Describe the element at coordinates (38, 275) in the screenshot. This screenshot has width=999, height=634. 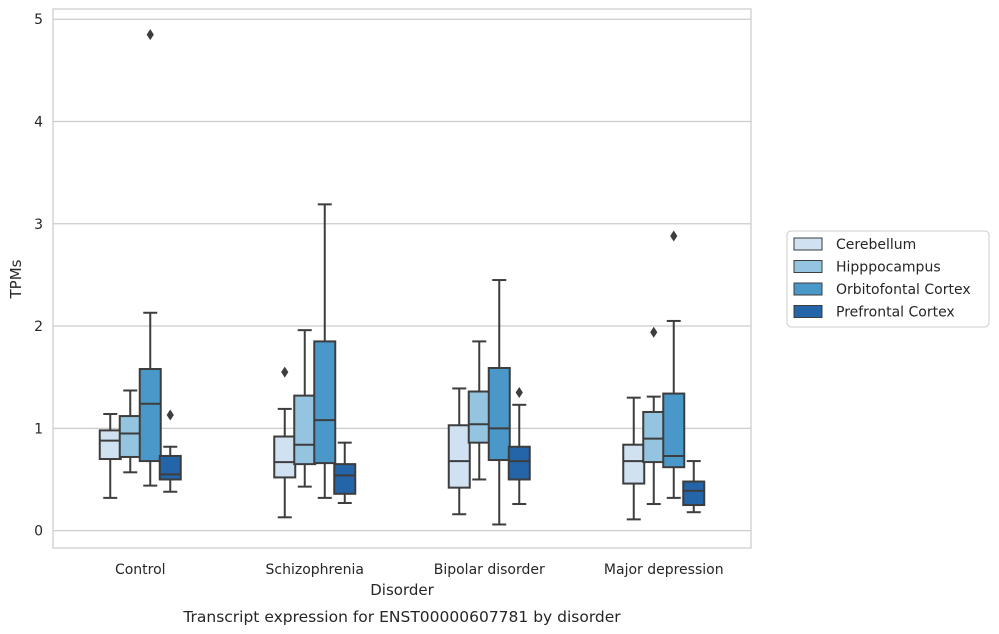
I see `y-tick-labels: 0 1 2 3 4 5` at that location.